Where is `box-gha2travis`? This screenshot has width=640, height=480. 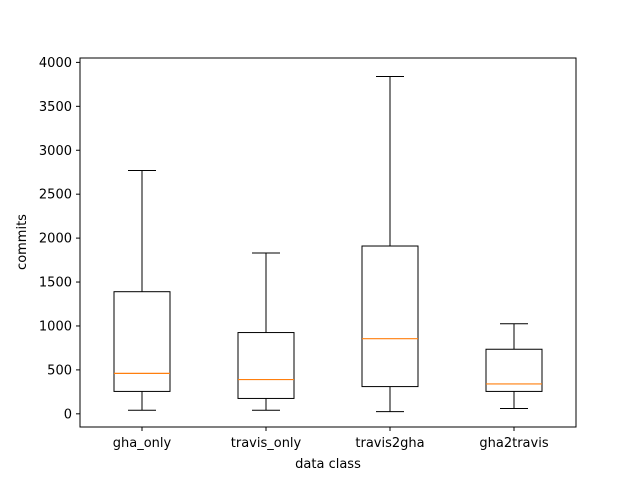 box-gha2travis is located at coordinates (514, 366).